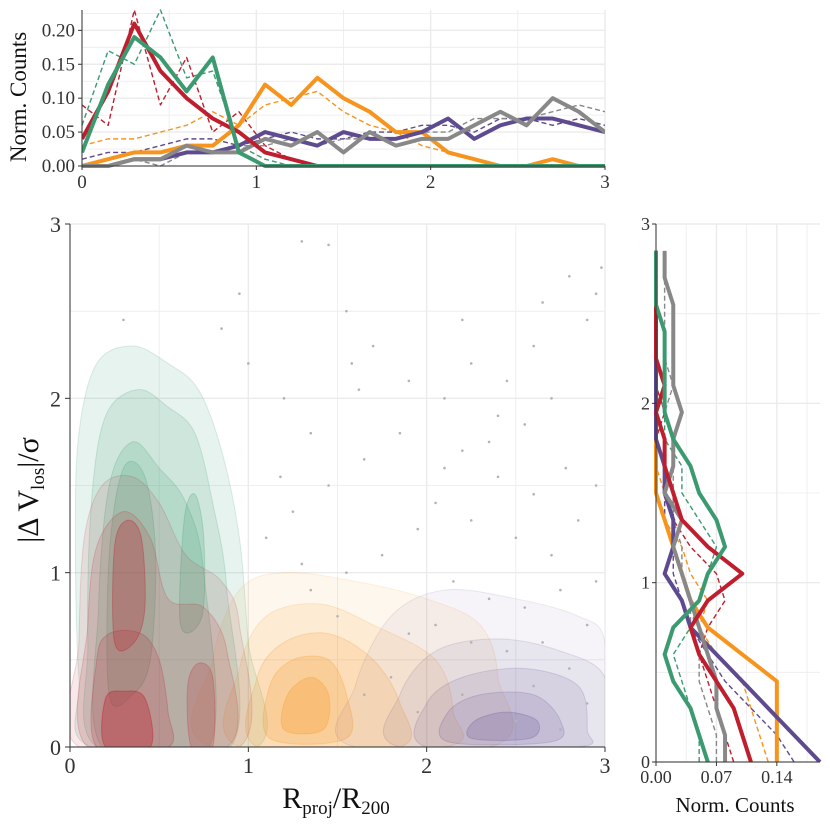 The image size is (830, 830). What do you see at coordinates (55, 224) in the screenshot?
I see `main-y-tick-label: 3` at bounding box center [55, 224].